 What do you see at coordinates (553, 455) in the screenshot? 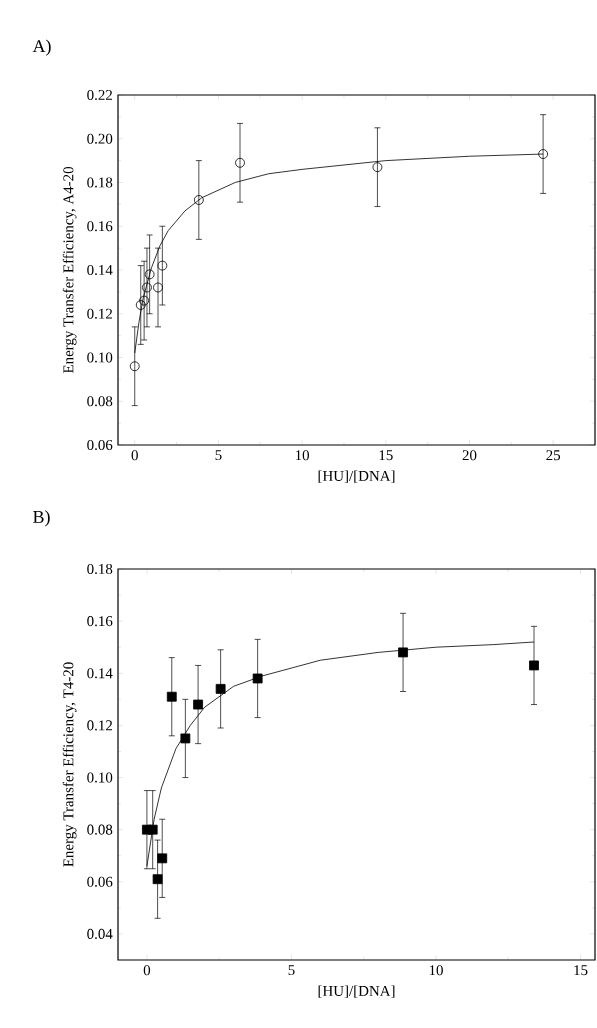
I see `x-tick-label: 25` at bounding box center [553, 455].